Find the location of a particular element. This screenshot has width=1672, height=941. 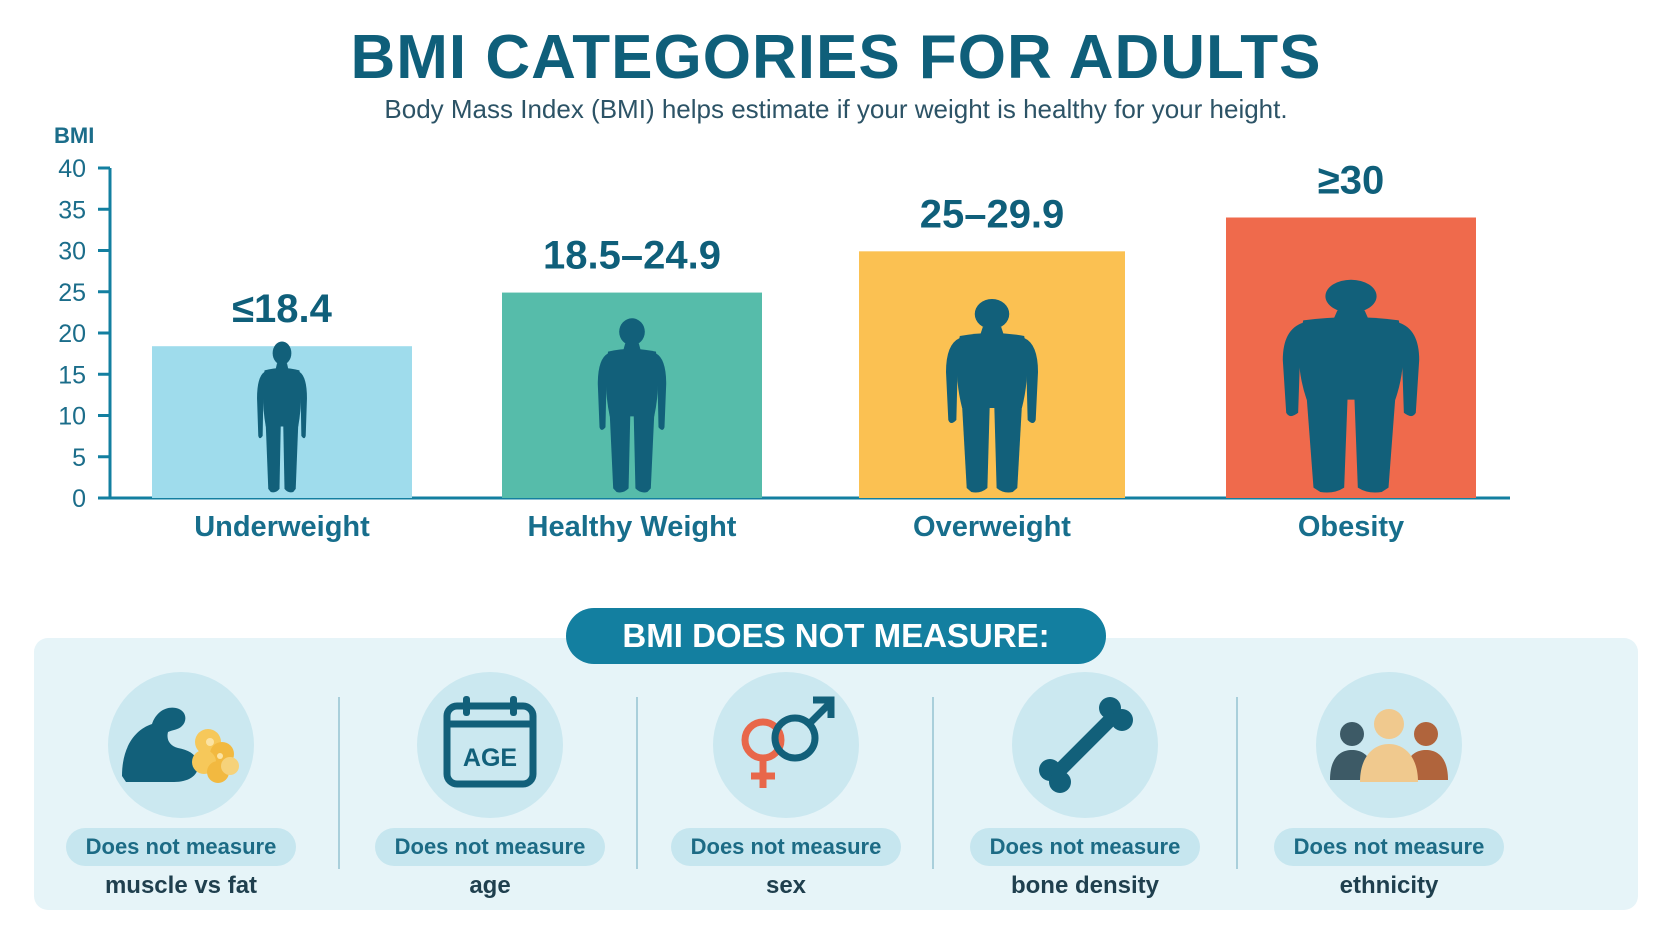

not-measured-item-sex: Does not measure sex is located at coordinates (786, 786).